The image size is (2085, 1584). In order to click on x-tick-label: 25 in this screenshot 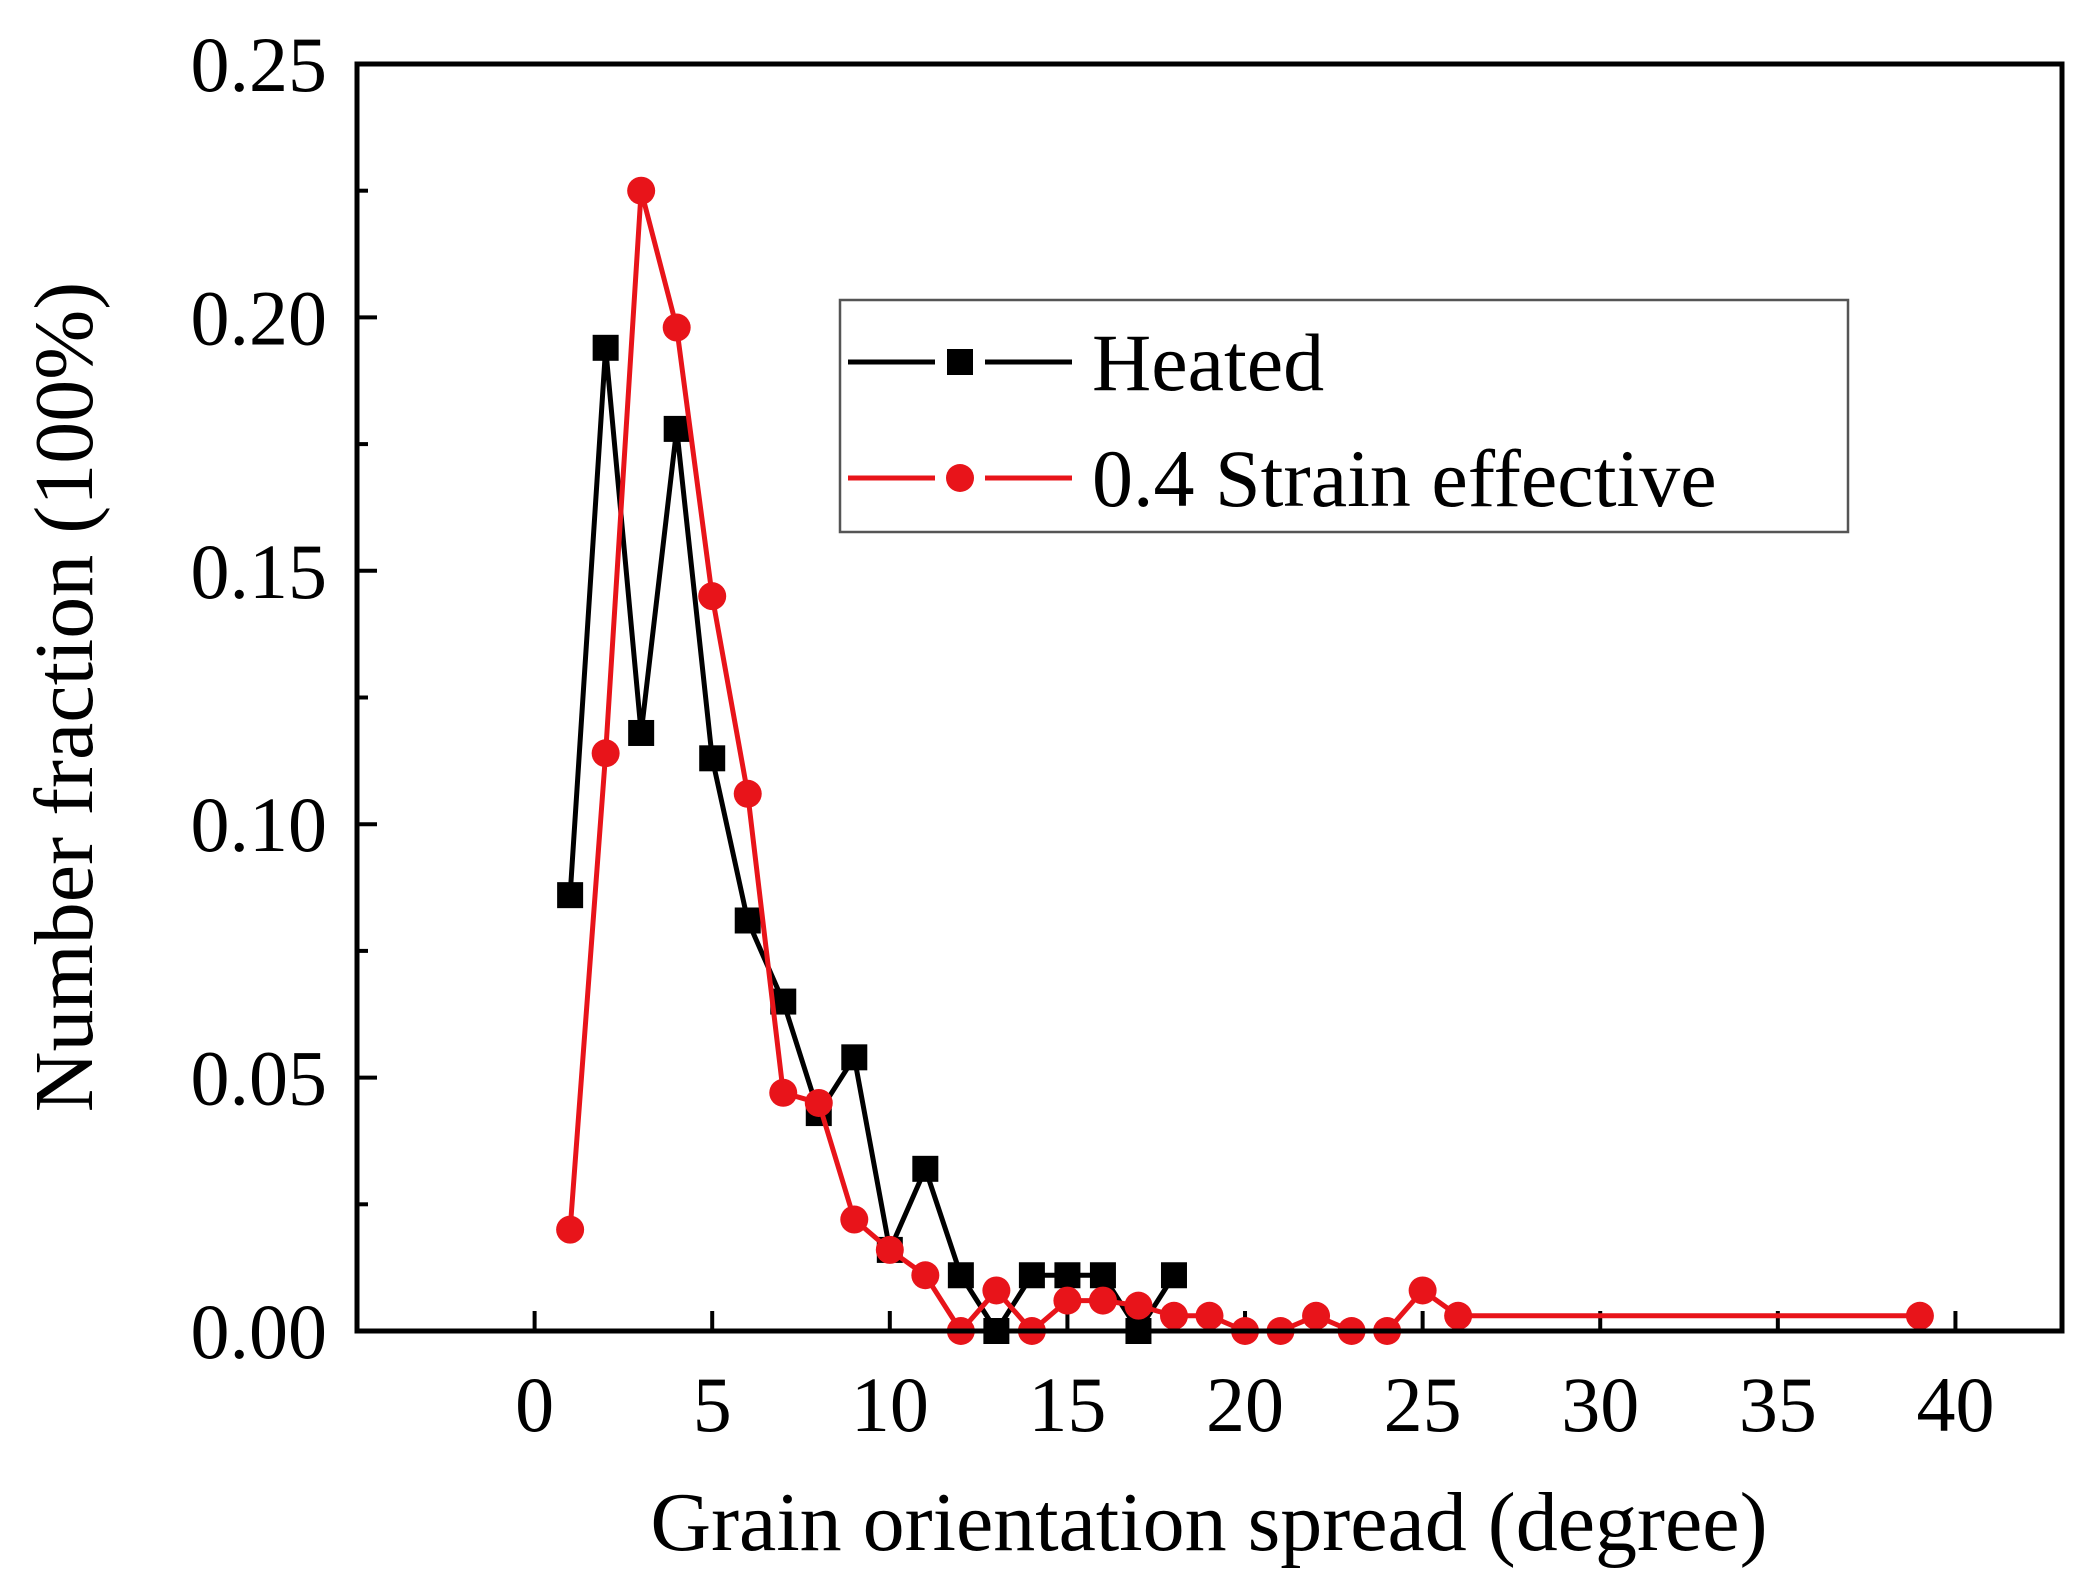, I will do `click(1423, 1404)`.